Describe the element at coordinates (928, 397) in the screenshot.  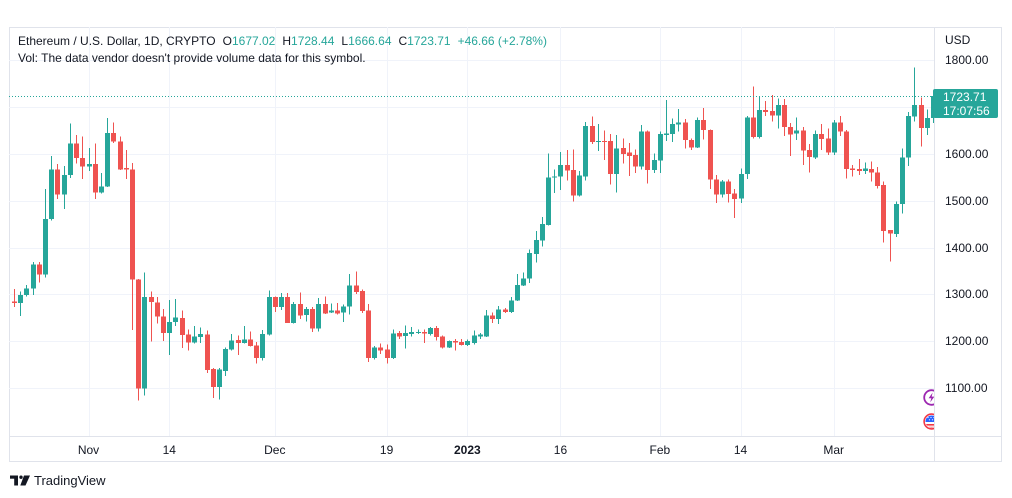
I see `lightning-event-icon` at that location.